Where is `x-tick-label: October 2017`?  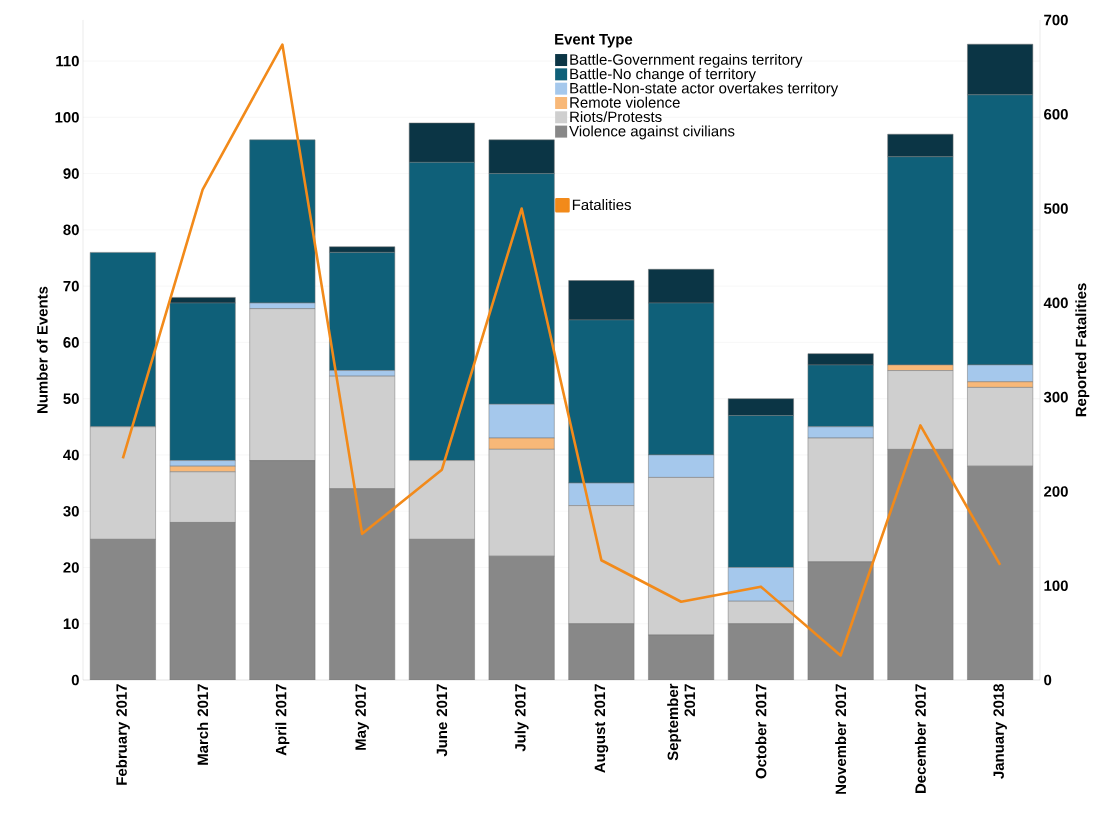 x-tick-label: October 2017 is located at coordinates (761, 731).